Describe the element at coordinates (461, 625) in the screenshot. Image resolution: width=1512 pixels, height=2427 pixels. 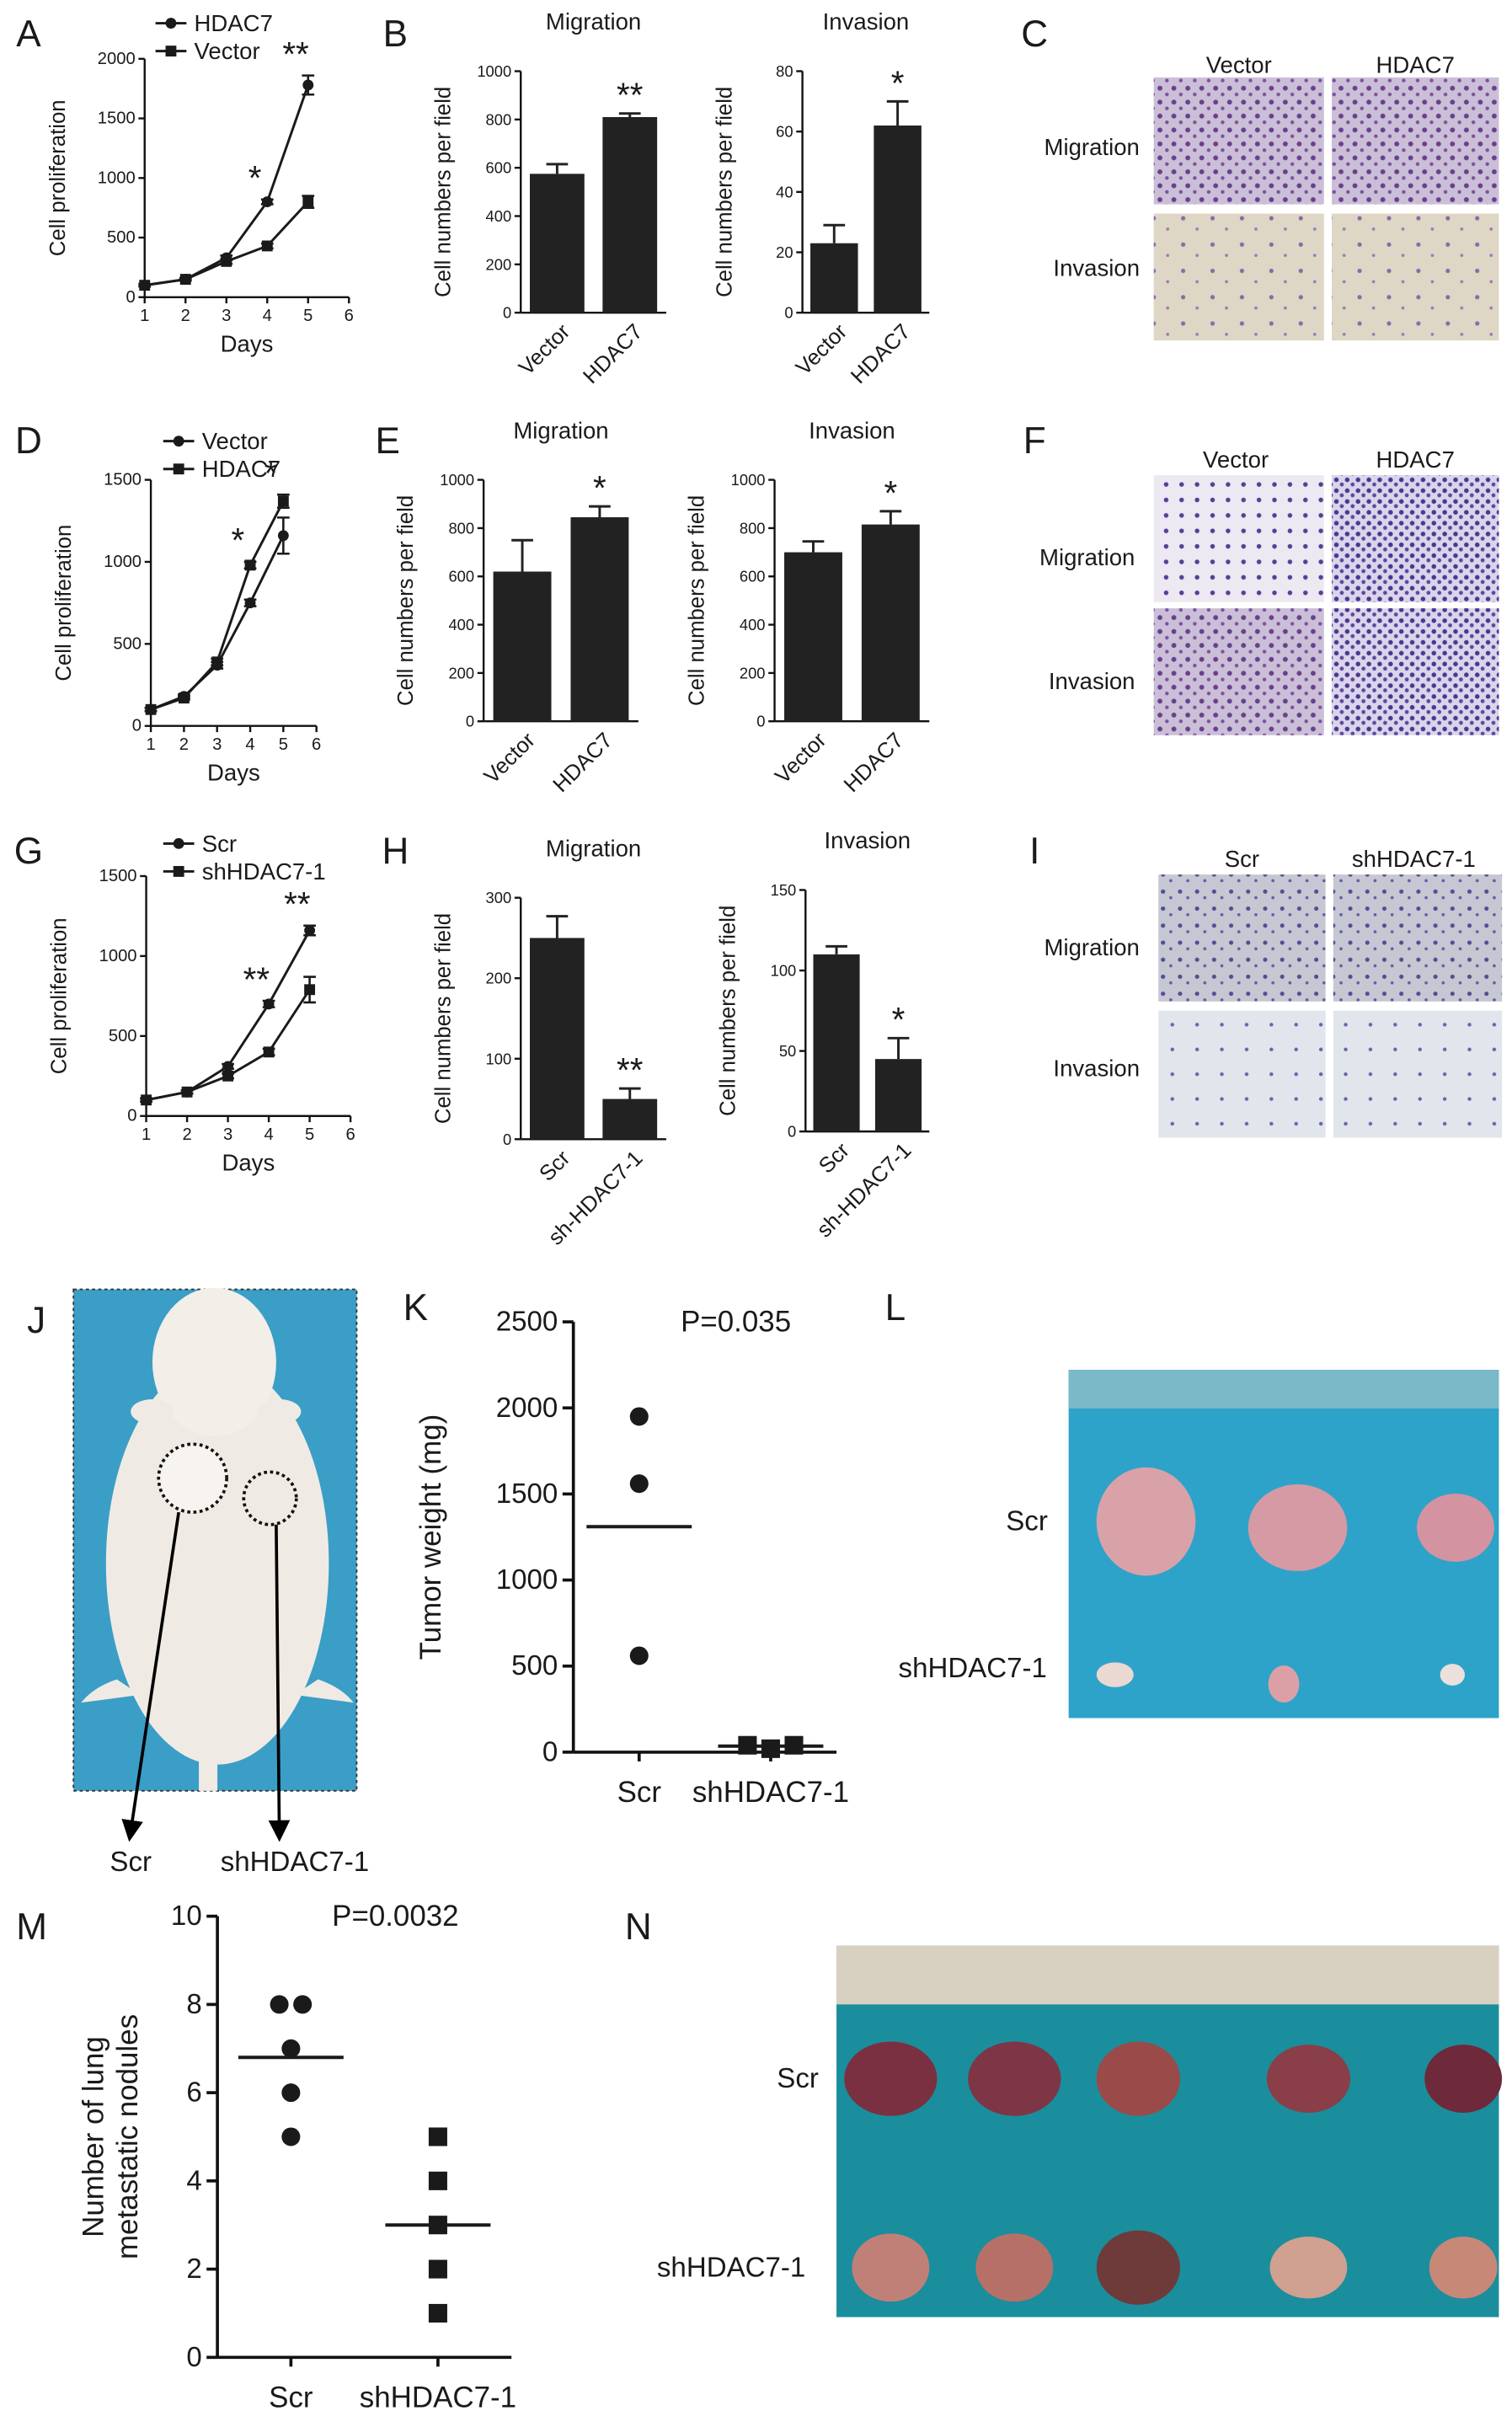
I see `y-tick-label: 400` at that location.